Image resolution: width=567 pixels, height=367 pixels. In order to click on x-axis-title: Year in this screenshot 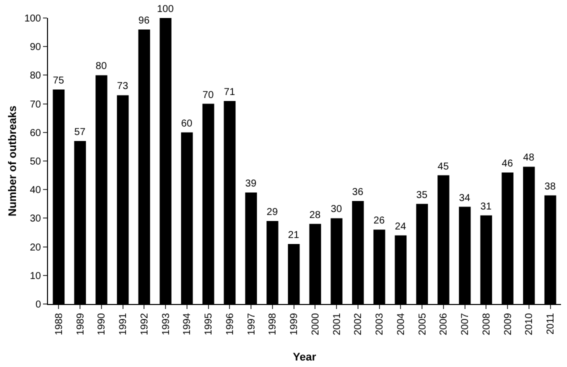, I will do `click(304, 357)`.